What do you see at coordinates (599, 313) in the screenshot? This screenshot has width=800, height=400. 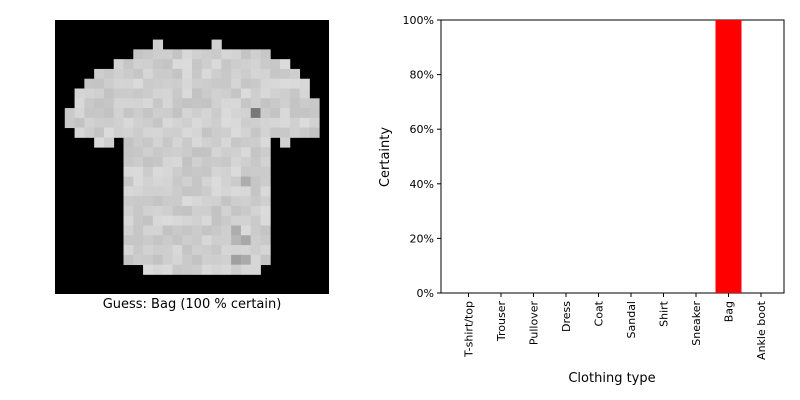 I see `x-tick-label: Coat` at bounding box center [599, 313].